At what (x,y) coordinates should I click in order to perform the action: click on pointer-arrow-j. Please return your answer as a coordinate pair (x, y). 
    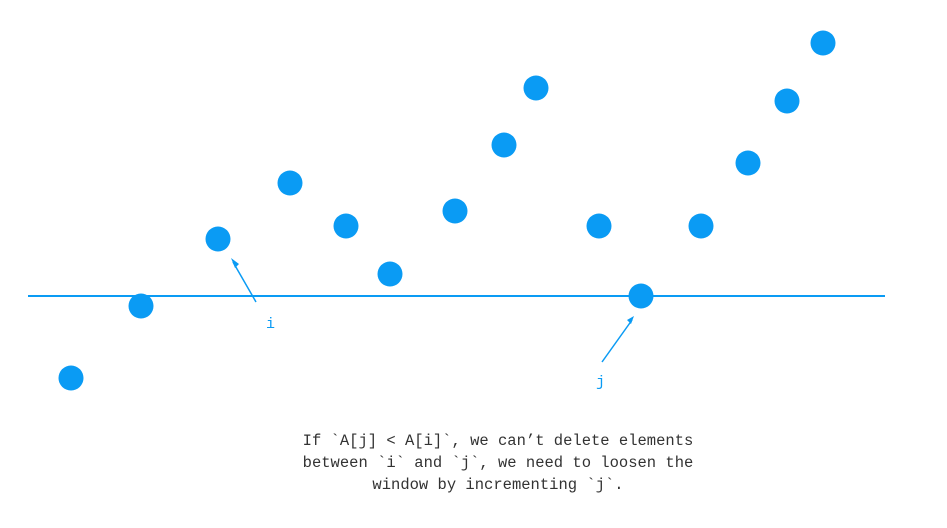
    Looking at the image, I should click on (617, 341).